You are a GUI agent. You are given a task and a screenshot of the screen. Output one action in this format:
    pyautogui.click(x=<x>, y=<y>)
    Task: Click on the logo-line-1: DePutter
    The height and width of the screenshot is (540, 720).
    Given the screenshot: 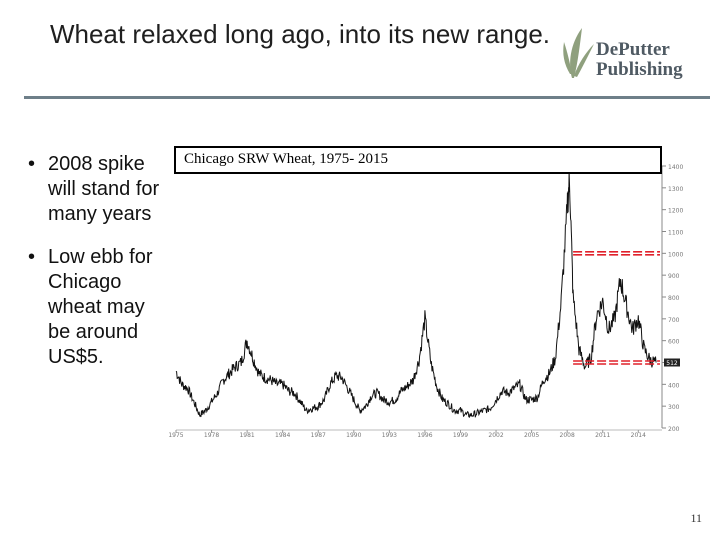 What is the action you would take?
    pyautogui.click(x=633, y=49)
    